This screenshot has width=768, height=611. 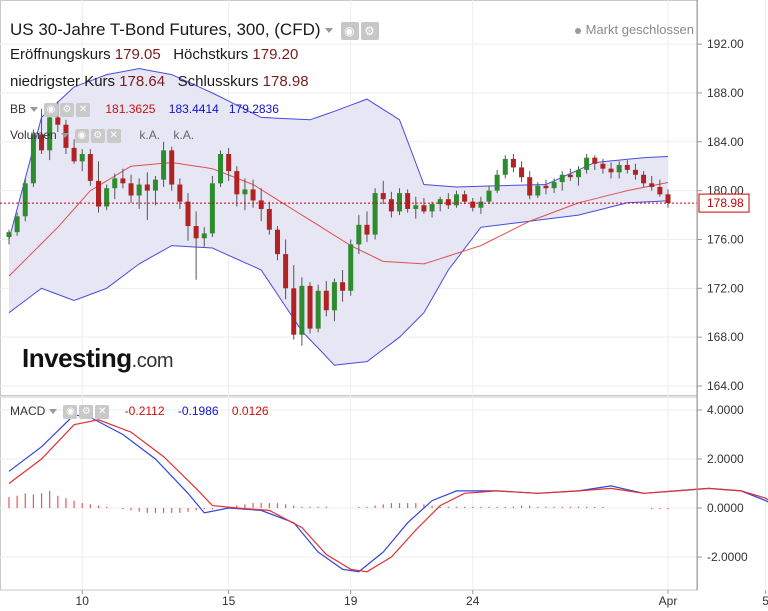 I want to click on x-tick-label: Apr, so click(x=668, y=601).